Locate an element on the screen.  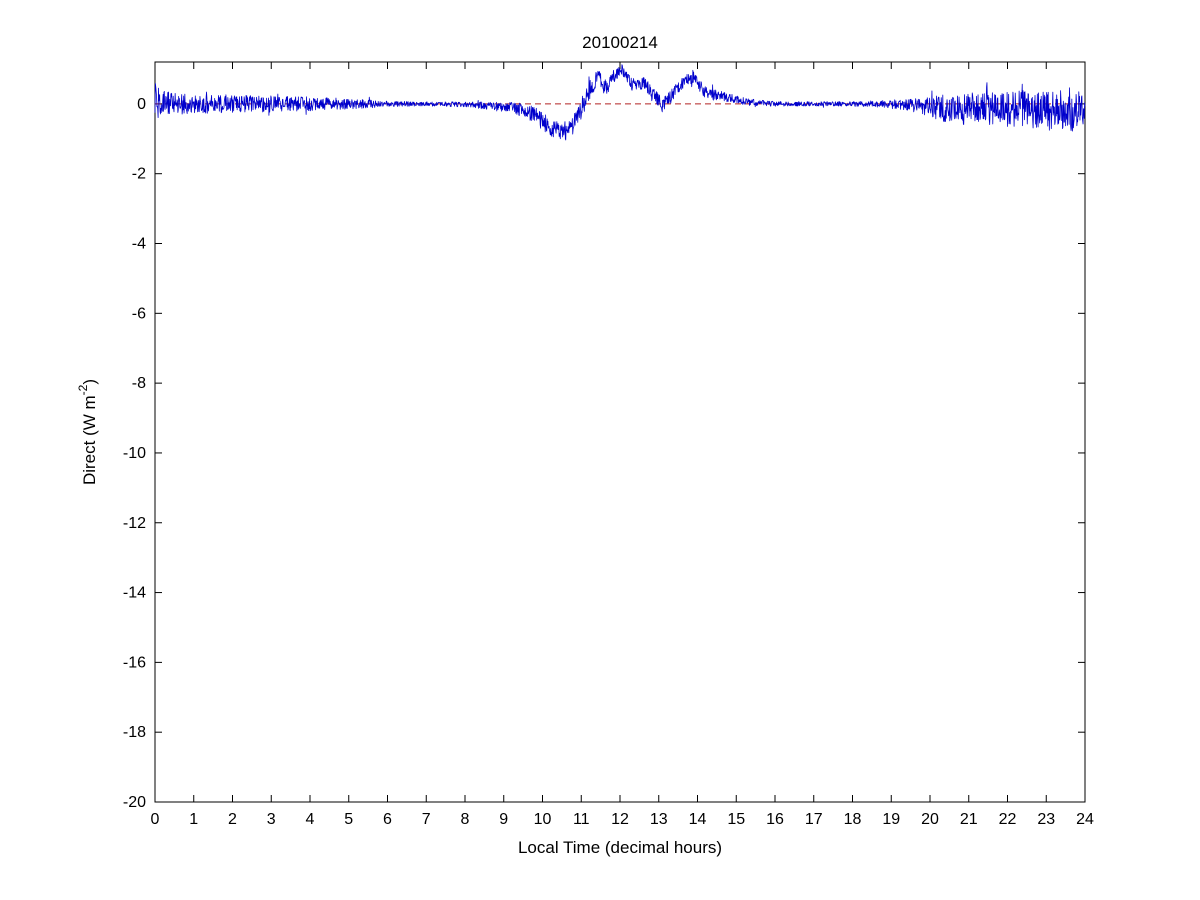
x-tick-label: 22 is located at coordinates (1008, 819).